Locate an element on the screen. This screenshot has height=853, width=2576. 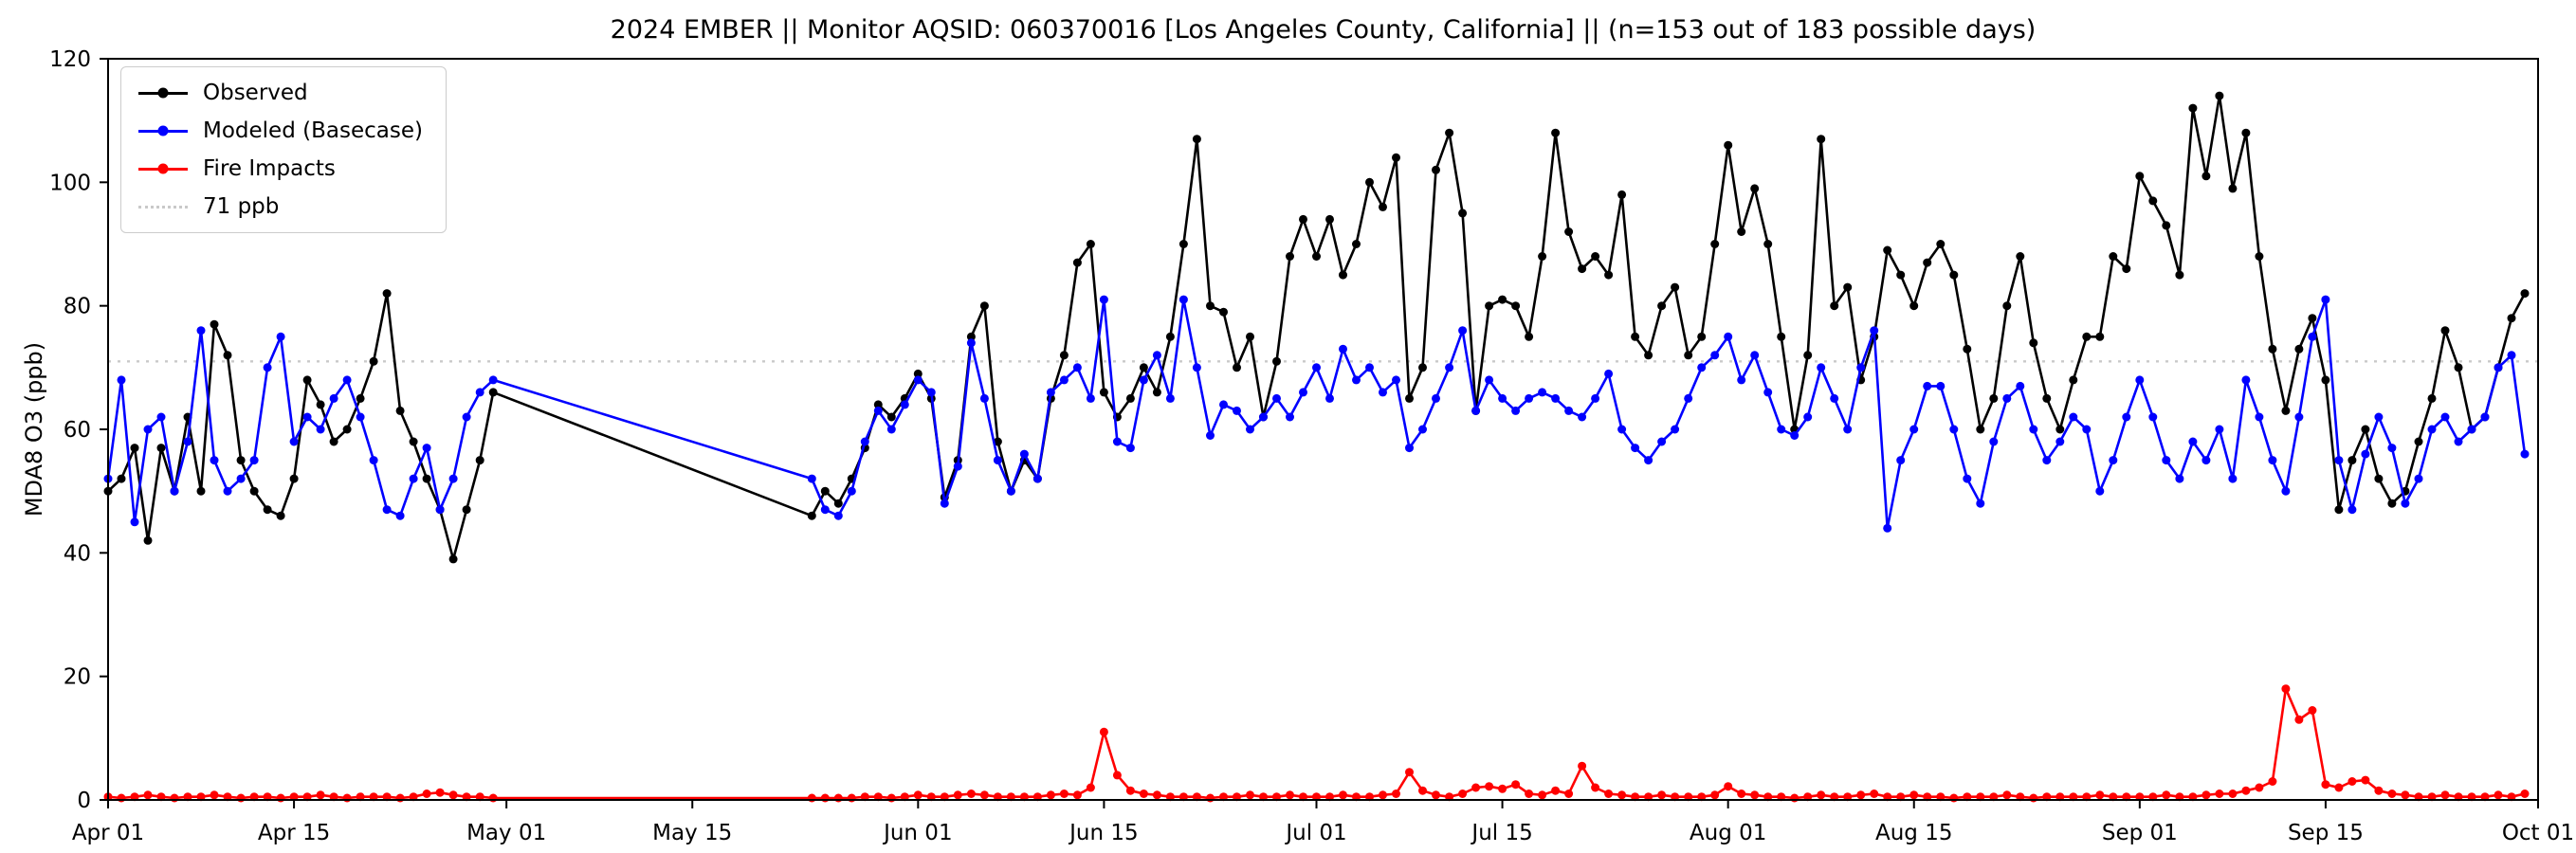
legend-line-sample is located at coordinates (163, 168).